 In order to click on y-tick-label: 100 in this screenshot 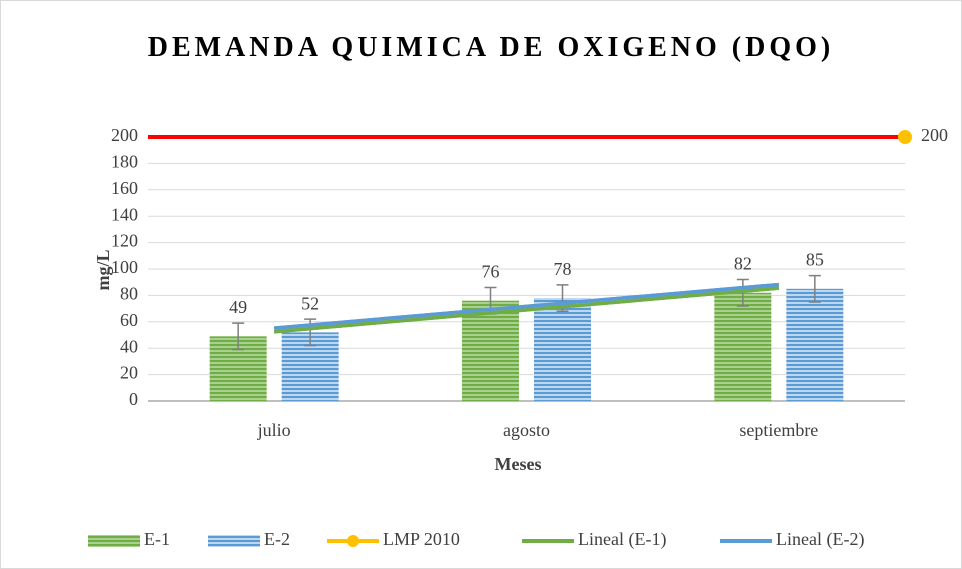, I will do `click(124, 267)`.